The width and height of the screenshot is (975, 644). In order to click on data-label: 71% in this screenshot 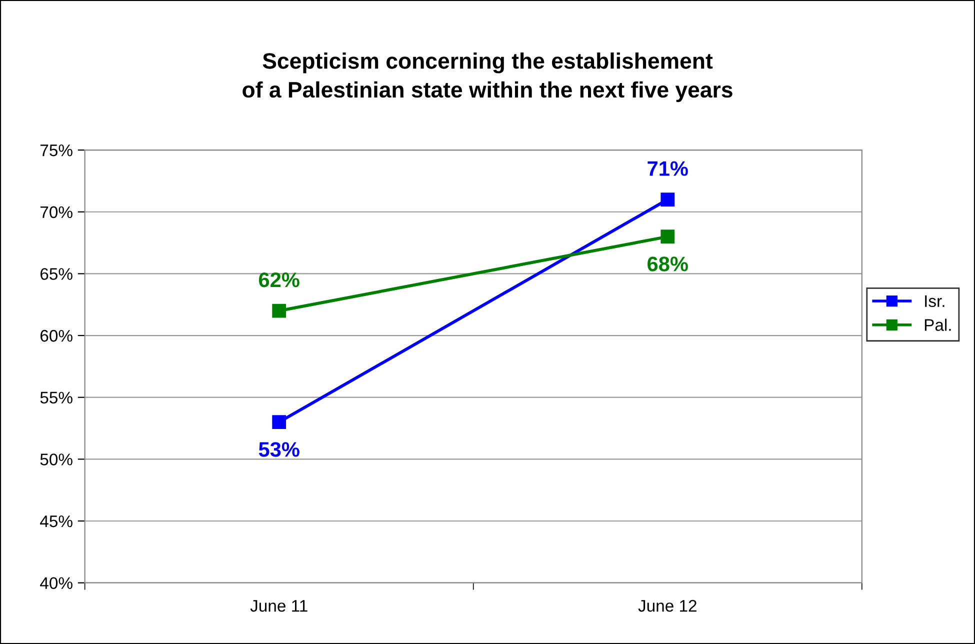, I will do `click(668, 168)`.